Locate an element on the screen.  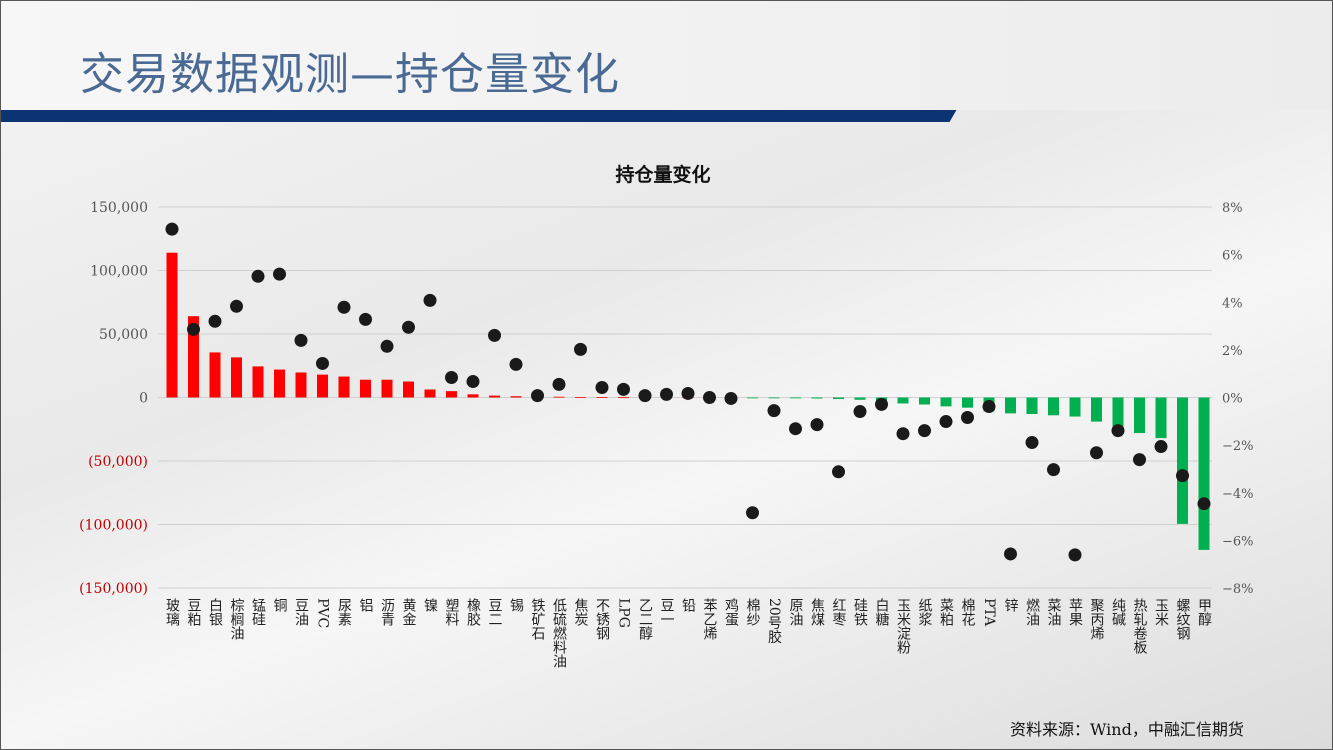
category-label: 豆二 is located at coordinates (495, 612).